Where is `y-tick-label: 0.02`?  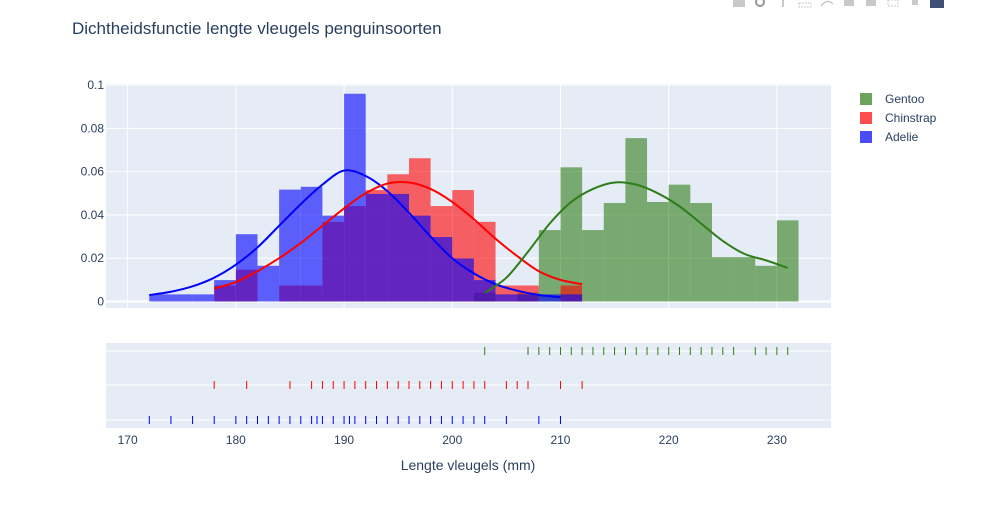
y-tick-label: 0.02 is located at coordinates (93, 258).